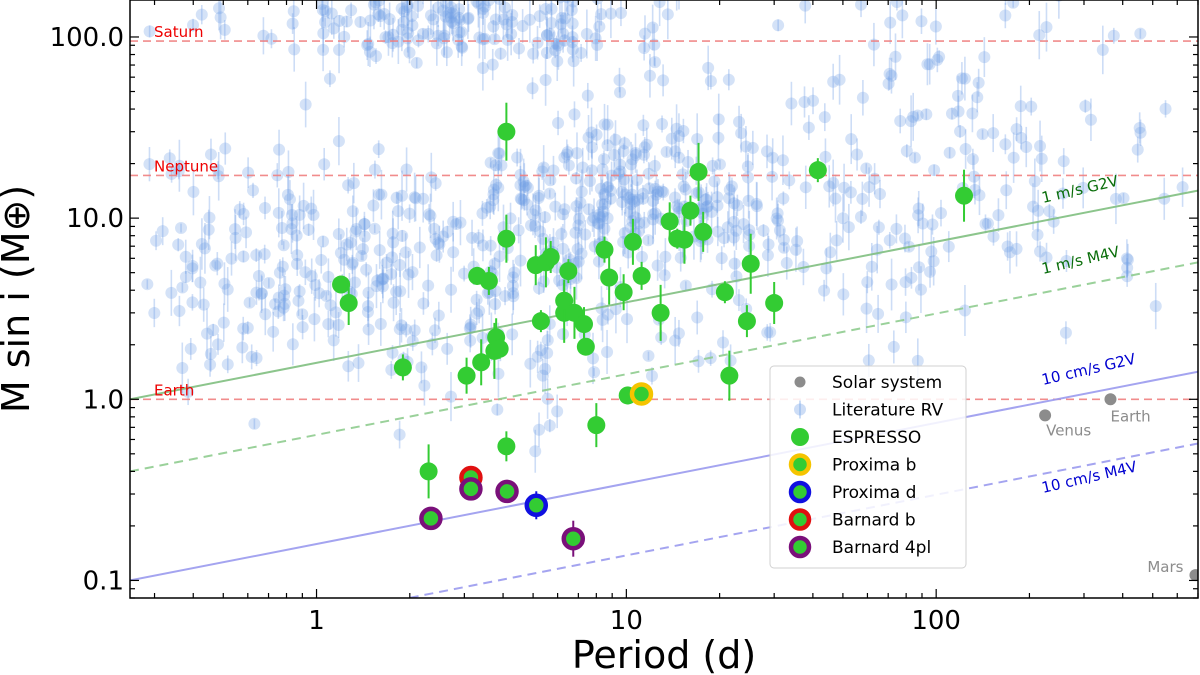 This screenshot has height=675, width=1200. Describe the element at coordinates (800, 437) in the screenshot. I see `legend-marker-espresso` at that location.